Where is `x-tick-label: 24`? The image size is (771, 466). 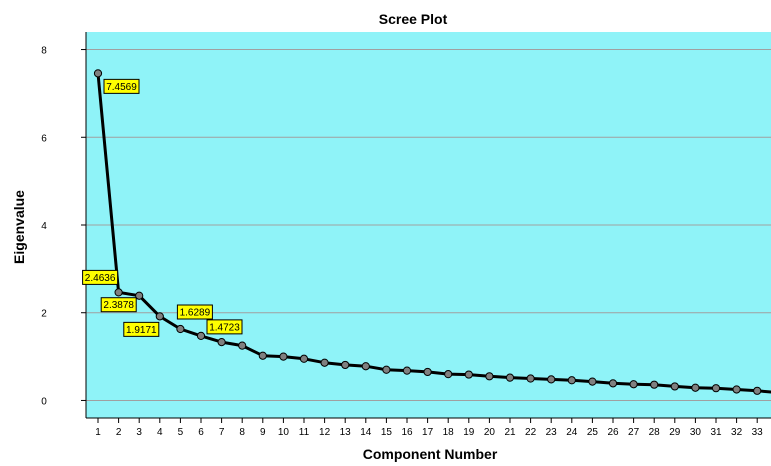 x-tick-label: 24 is located at coordinates (572, 432).